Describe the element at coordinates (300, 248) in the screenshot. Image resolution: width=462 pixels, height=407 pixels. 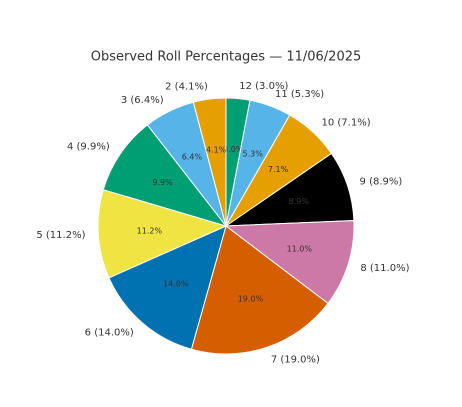
I see `slice-percent: 11.0%` at that location.